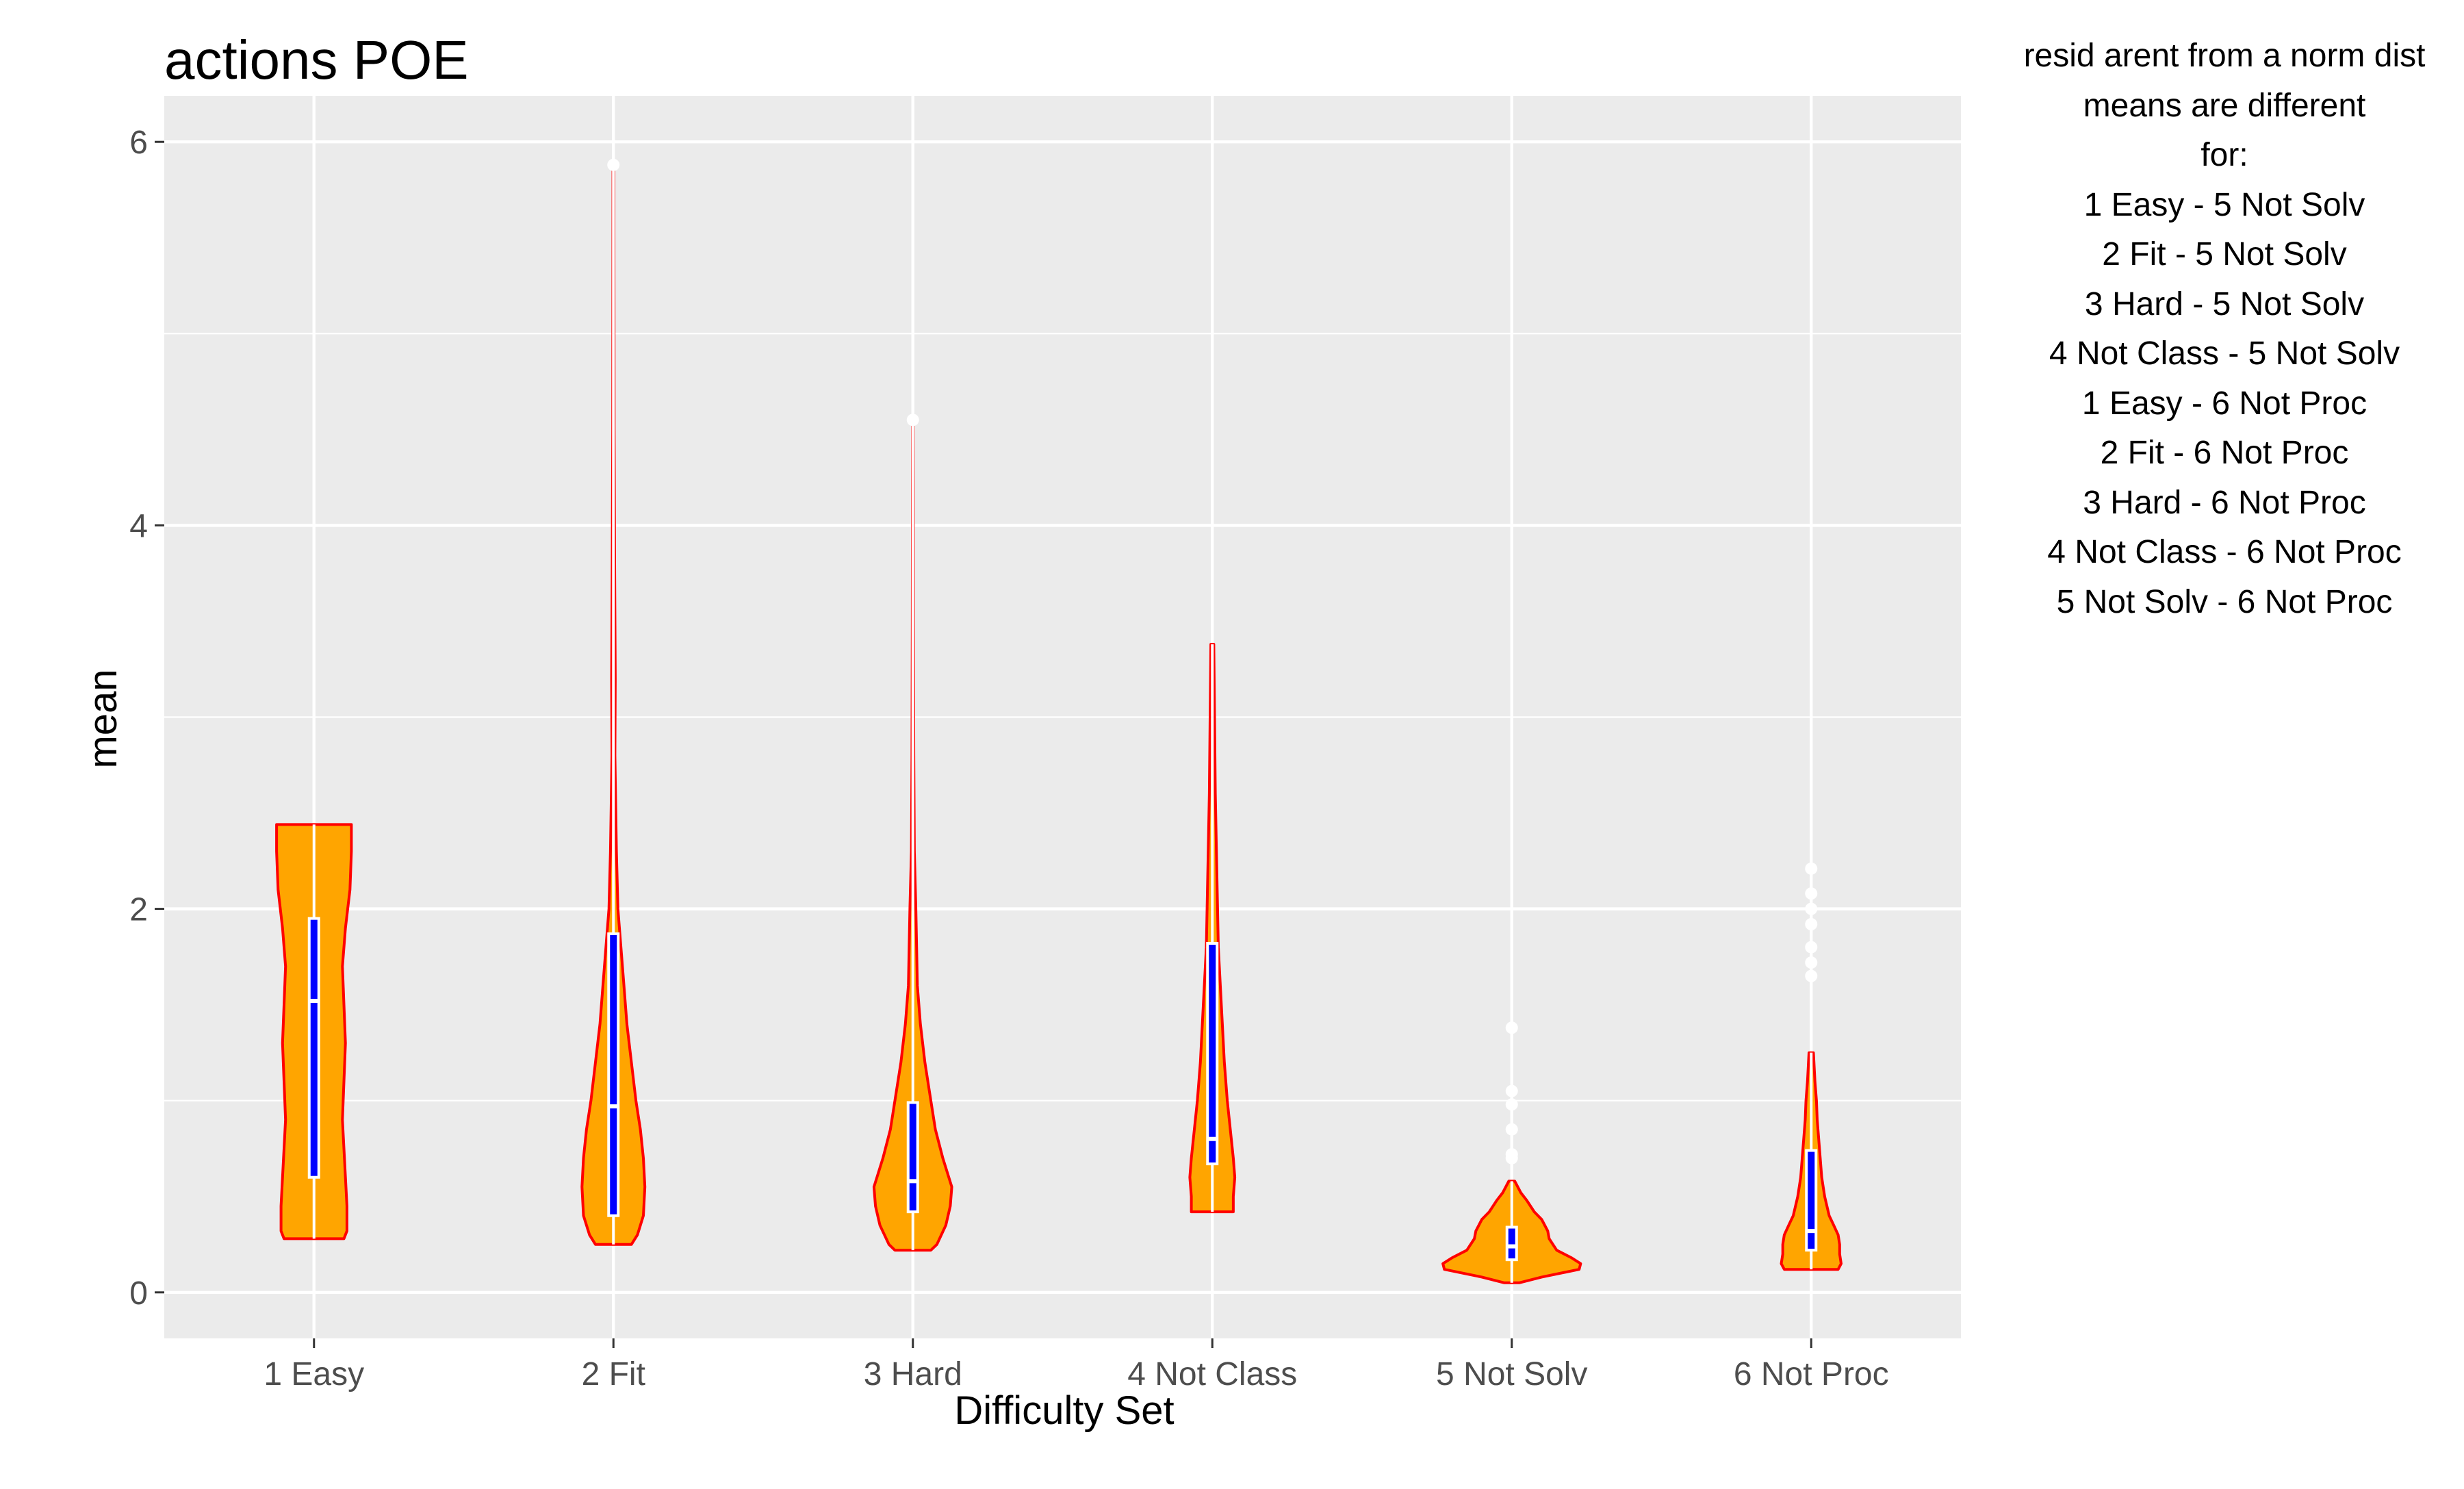 The image size is (2464, 1489). Describe the element at coordinates (2224, 502) in the screenshot. I see `annotation-line: 3 Hard - 6 Not Proc` at that location.